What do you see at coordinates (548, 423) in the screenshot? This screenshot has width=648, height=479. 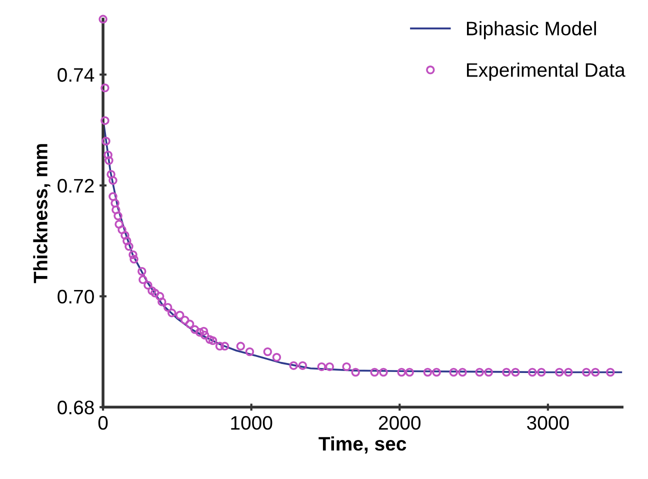 I see `x-tick-label: 3000` at bounding box center [548, 423].